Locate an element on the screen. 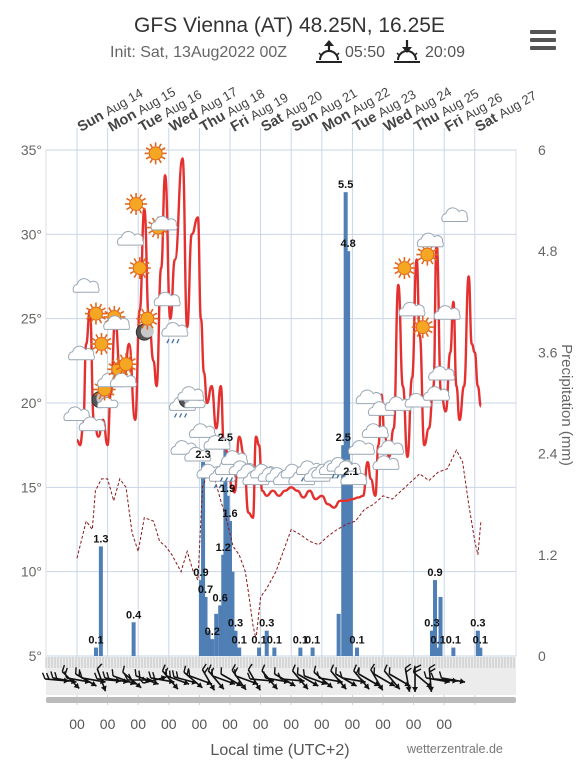 The image size is (579, 768). precip-label: 1.6 is located at coordinates (229, 514).